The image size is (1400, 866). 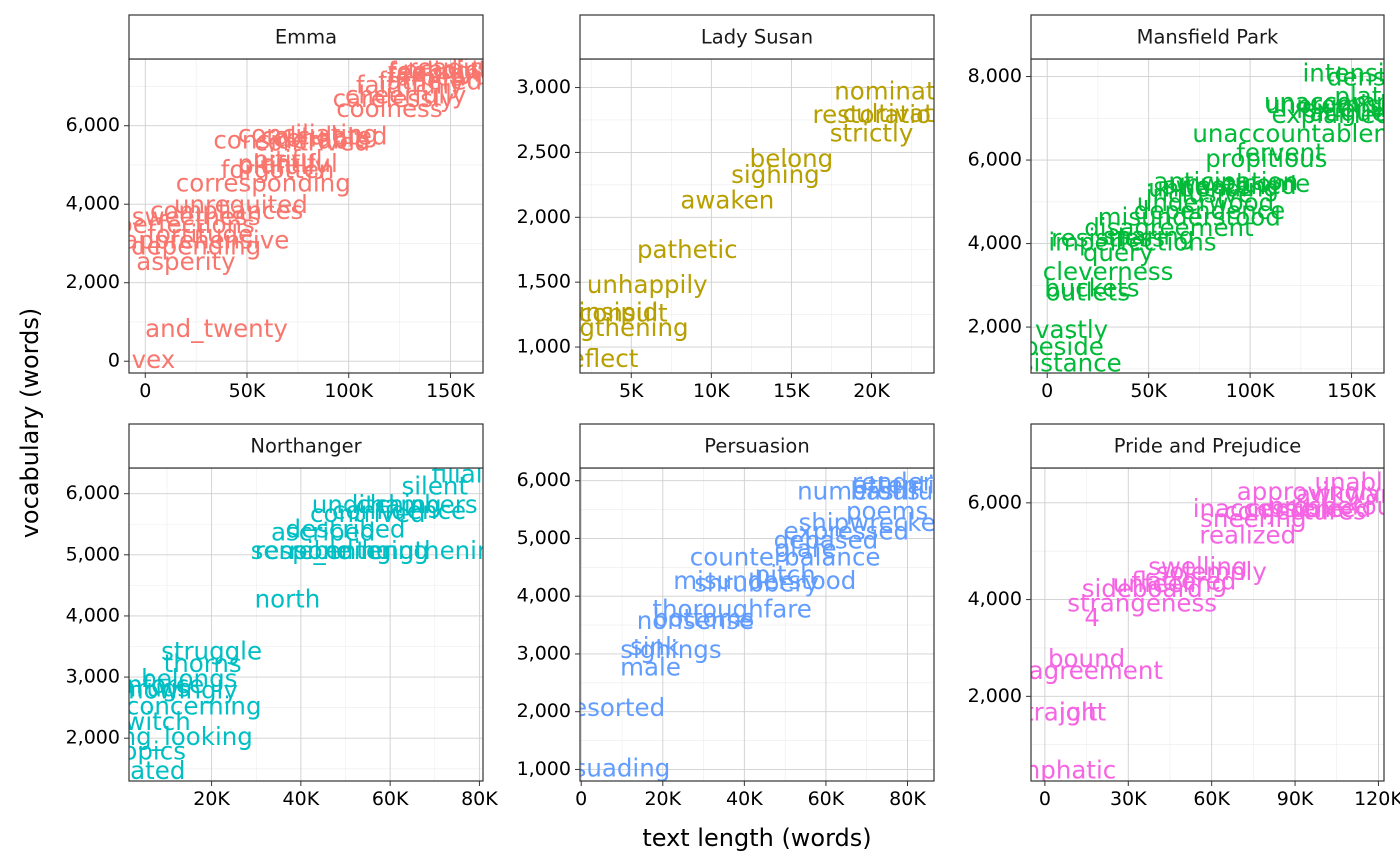 I want to click on word-label: underwood, so click(x=1205, y=202).